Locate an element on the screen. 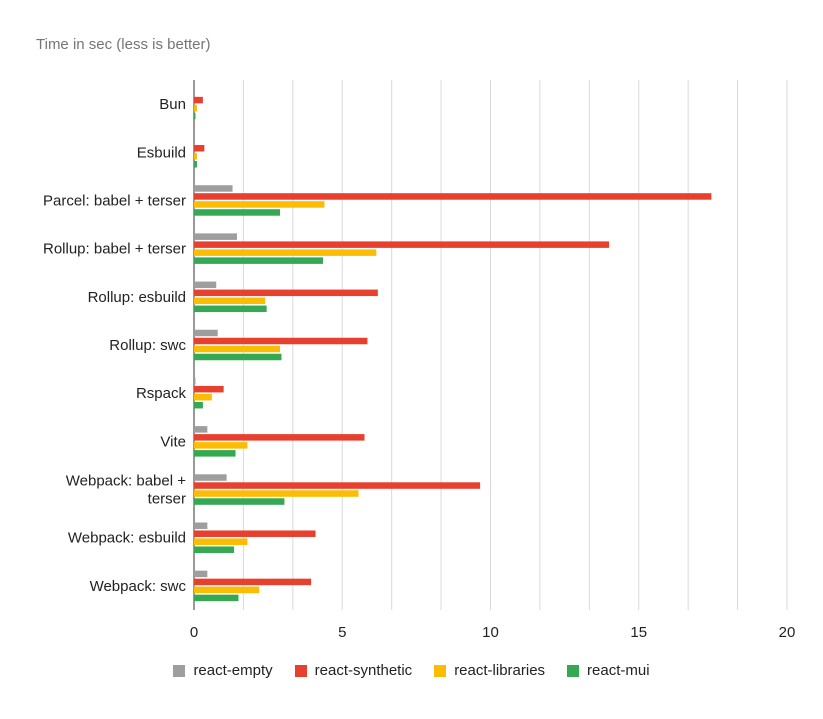 The height and width of the screenshot is (719, 823). legend-label: react-libraries is located at coordinates (500, 670).